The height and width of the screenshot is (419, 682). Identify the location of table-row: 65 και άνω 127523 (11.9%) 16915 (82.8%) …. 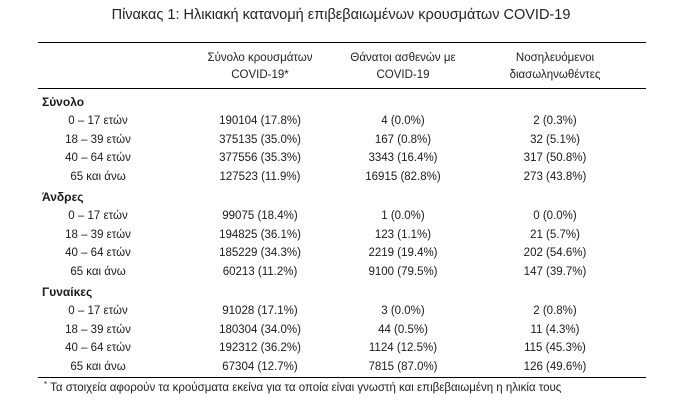
(342, 177).